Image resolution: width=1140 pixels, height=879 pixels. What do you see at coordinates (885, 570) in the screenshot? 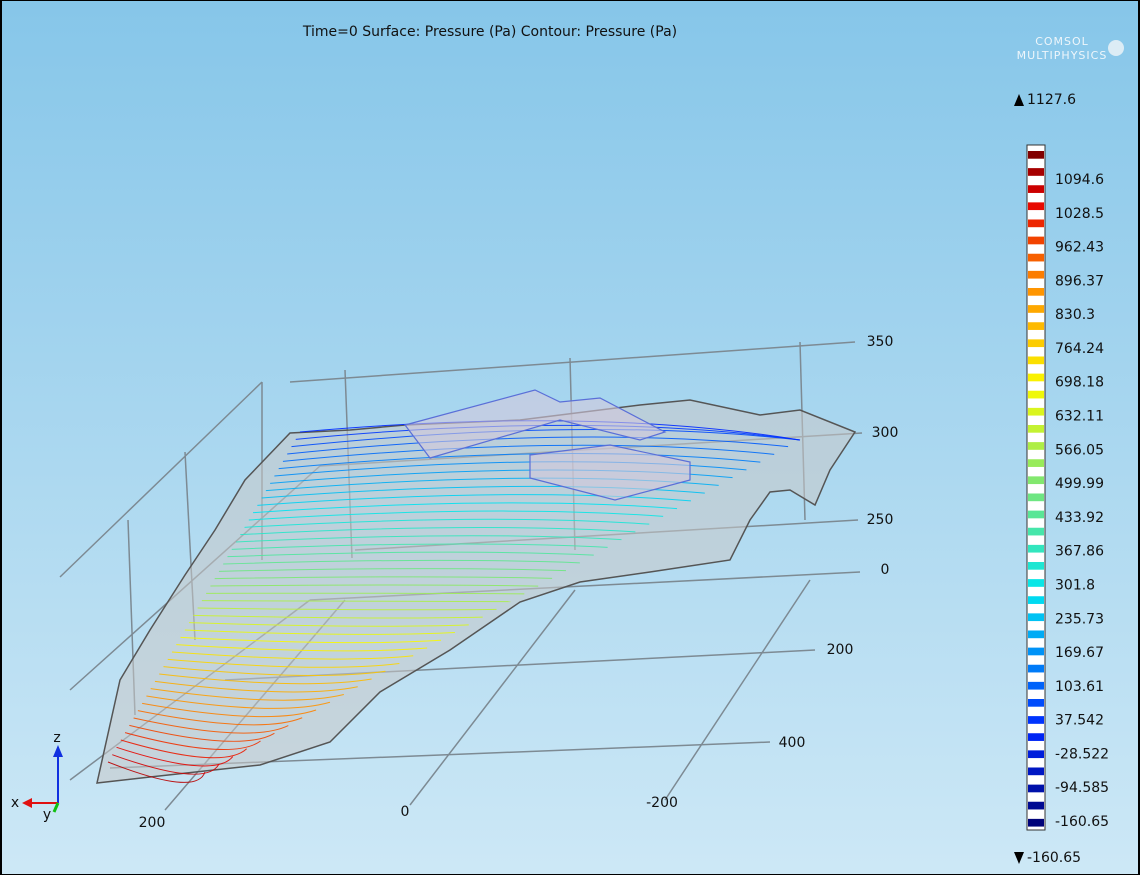
I see `y-axis-label: 0` at bounding box center [885, 570].